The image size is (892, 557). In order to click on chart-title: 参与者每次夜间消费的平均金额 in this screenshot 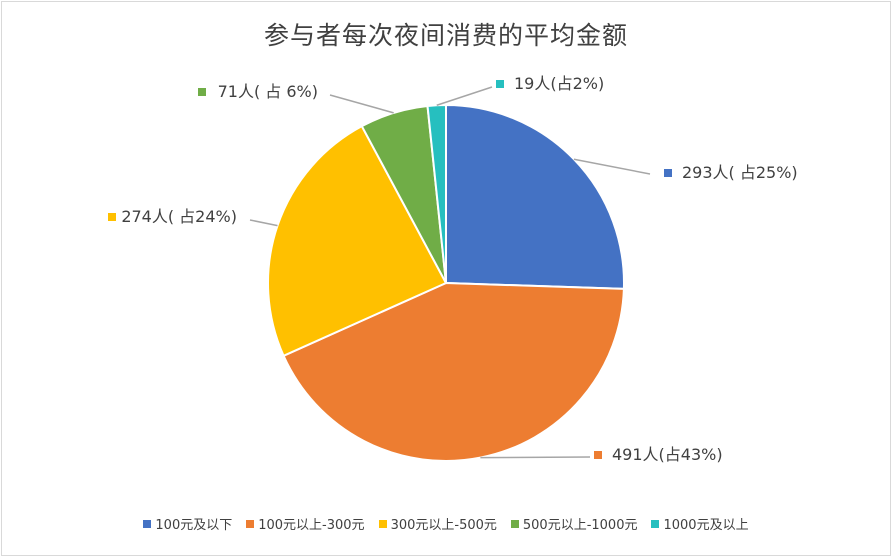, I will do `click(445, 35)`.